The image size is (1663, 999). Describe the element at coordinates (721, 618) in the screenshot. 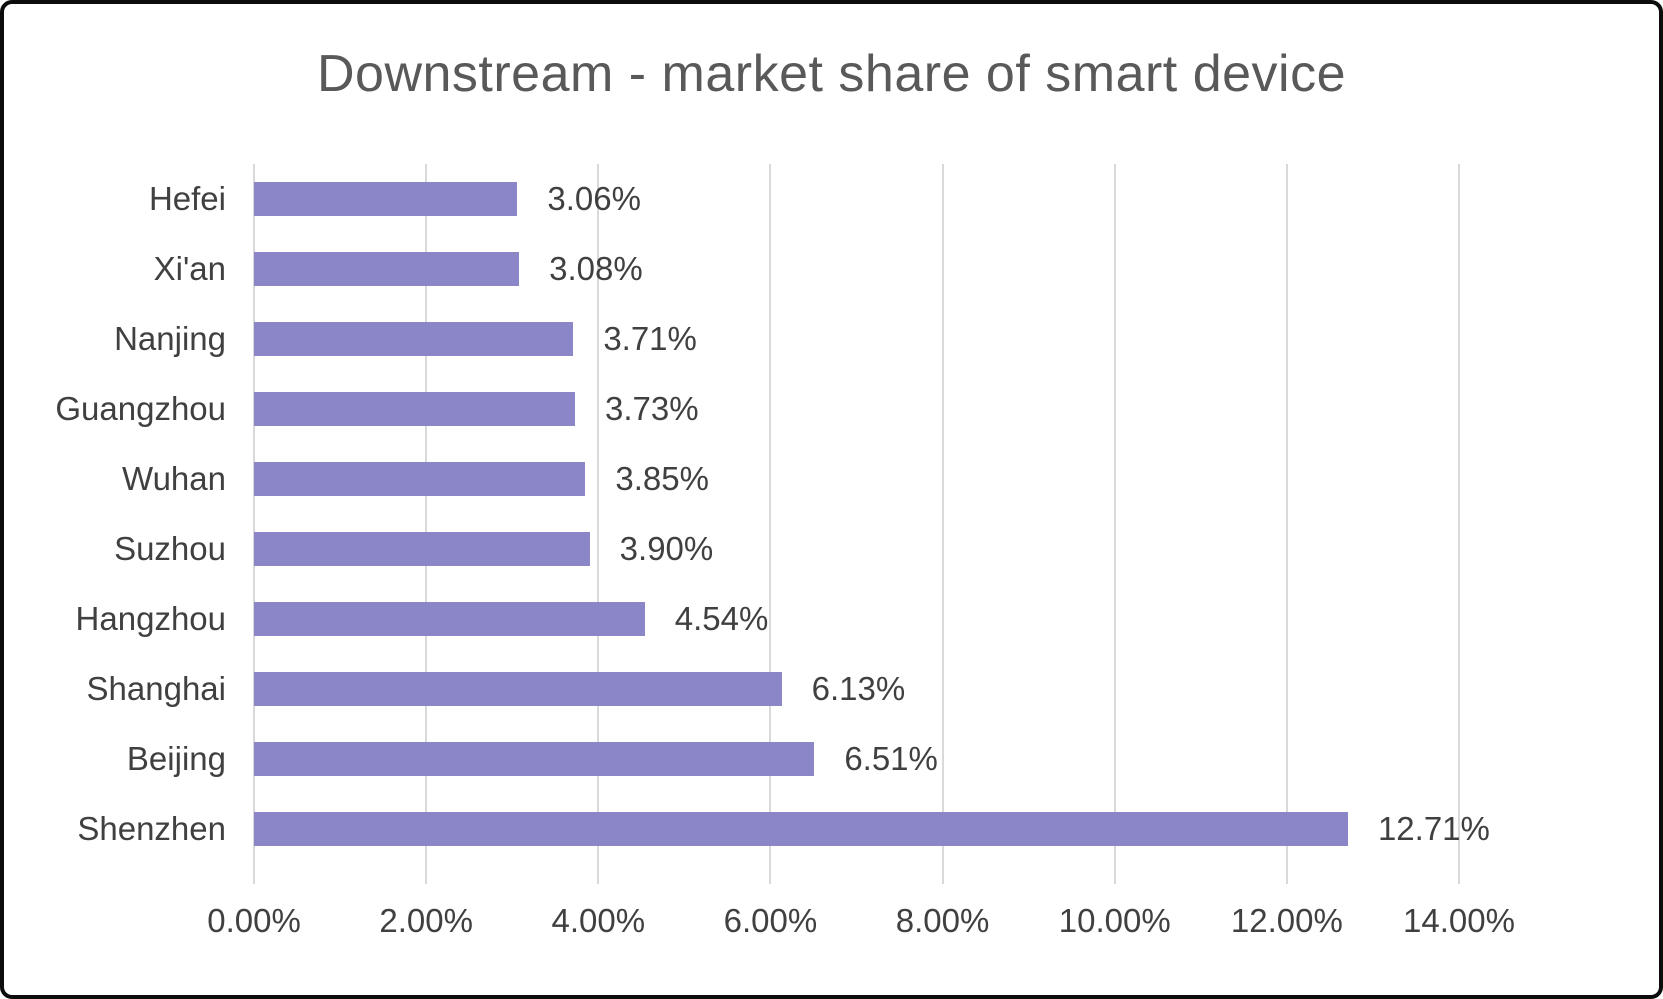

I see `value-label: 4.54%` at that location.